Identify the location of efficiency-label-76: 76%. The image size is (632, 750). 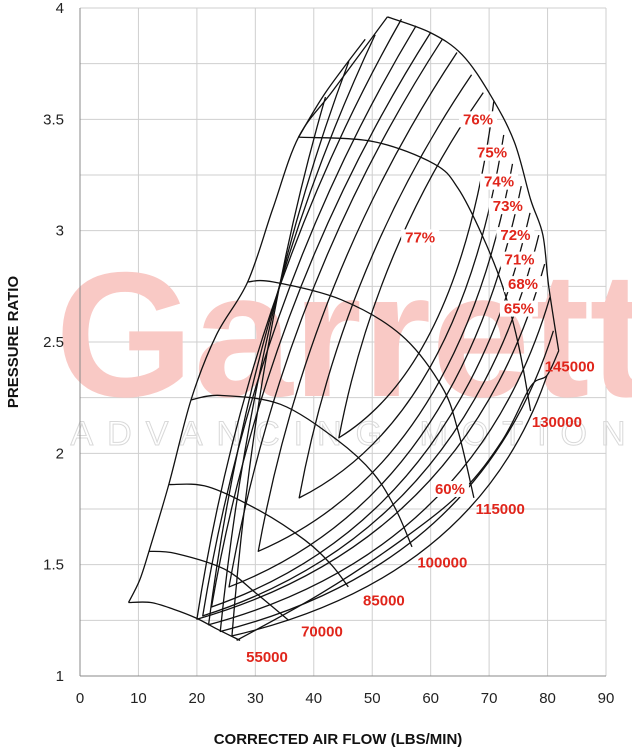
(478, 119).